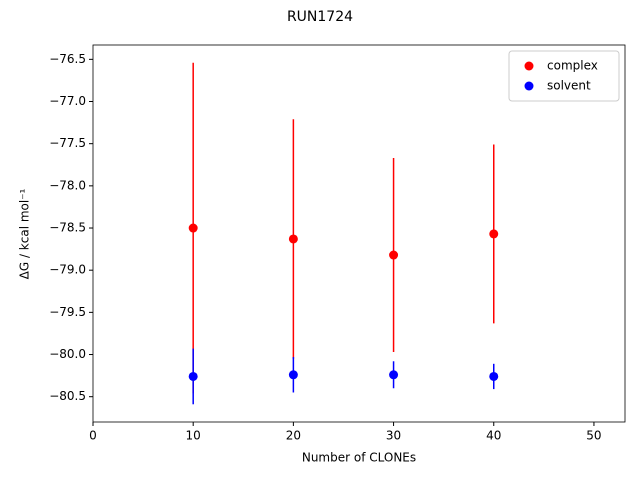 This screenshot has height=480, width=640. I want to click on y-tick-label: −80.5, so click(67, 396).